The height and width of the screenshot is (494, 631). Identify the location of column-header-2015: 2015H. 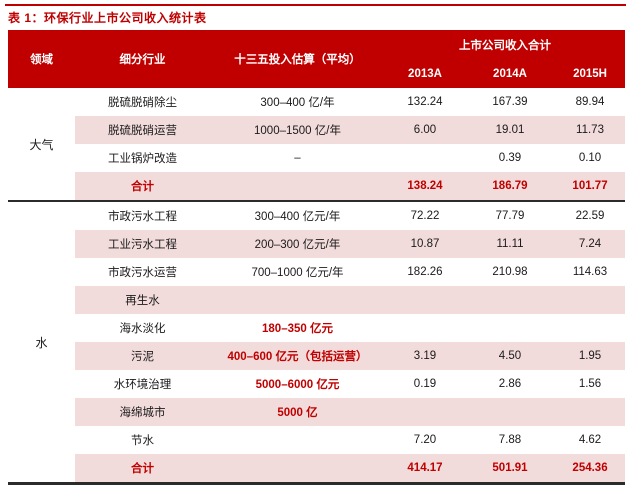
(590, 74).